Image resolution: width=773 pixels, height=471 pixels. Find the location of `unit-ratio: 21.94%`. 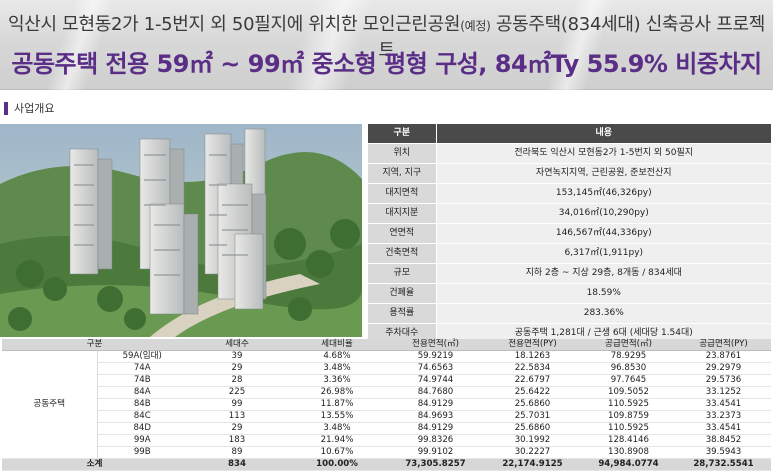

unit-ratio: 21.94% is located at coordinates (337, 441).